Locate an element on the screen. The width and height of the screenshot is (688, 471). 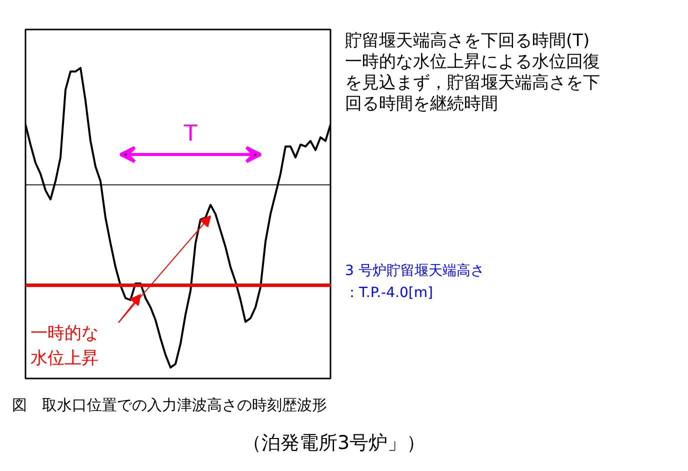
text: 貯留堰天端高さを下回る時間(T) is located at coordinates (467, 41).